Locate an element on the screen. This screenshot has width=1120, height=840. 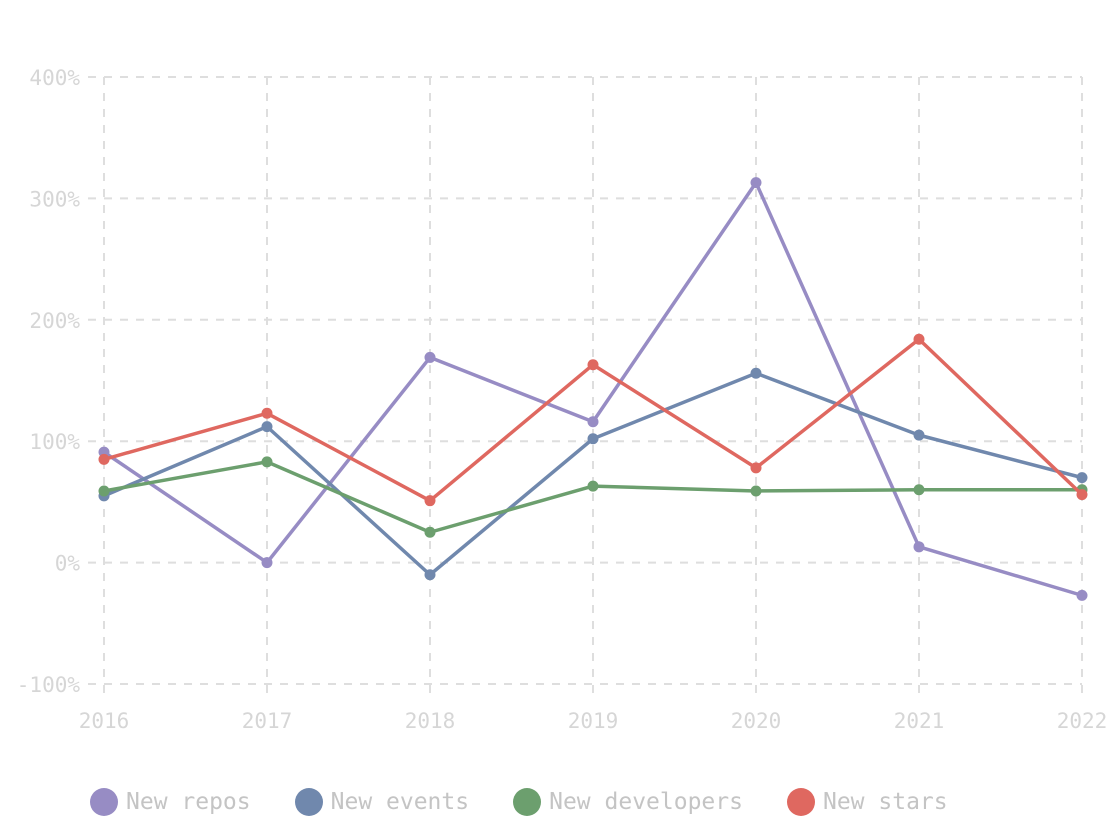
legend-item-new-repos: New repos is located at coordinates (170, 802).